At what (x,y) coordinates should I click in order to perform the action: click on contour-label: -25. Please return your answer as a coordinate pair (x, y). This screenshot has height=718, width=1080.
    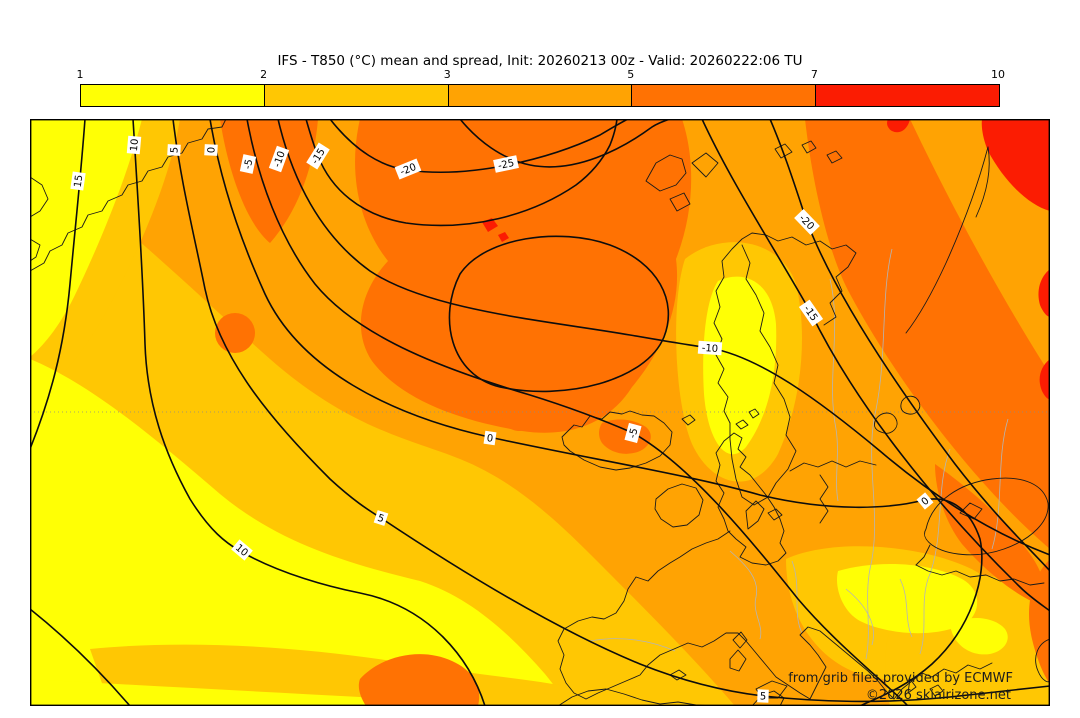
    Looking at the image, I should click on (506, 164).